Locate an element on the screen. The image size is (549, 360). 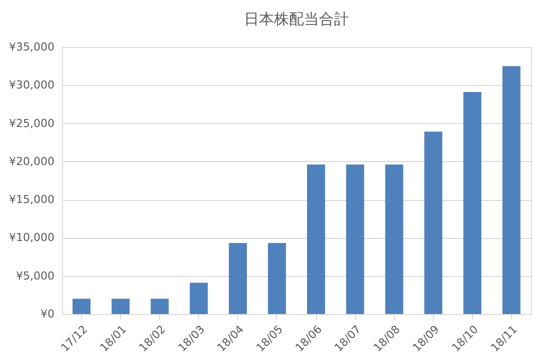
y-tick-label: ¥0 is located at coordinates (47, 314).